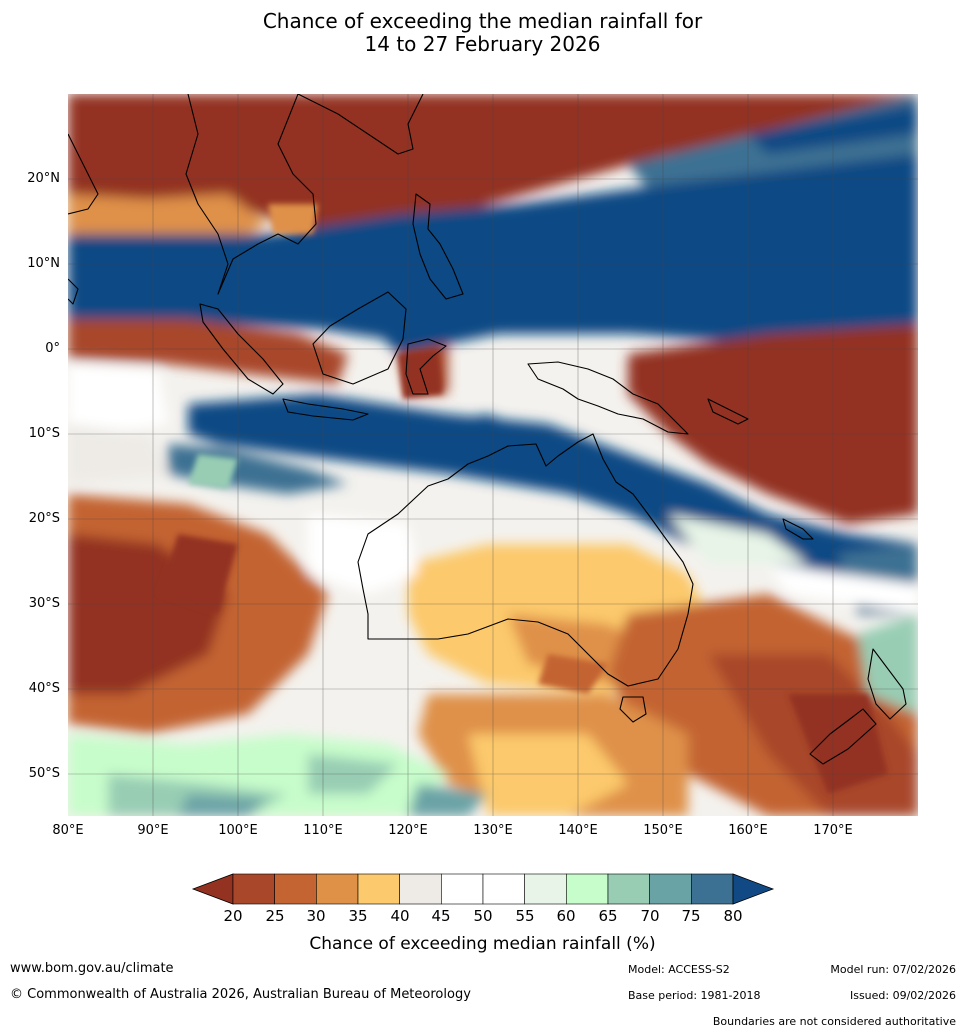 This screenshot has width=965, height=1035. What do you see at coordinates (663, 830) in the screenshot?
I see `lon-label-150e: 150°E` at bounding box center [663, 830].